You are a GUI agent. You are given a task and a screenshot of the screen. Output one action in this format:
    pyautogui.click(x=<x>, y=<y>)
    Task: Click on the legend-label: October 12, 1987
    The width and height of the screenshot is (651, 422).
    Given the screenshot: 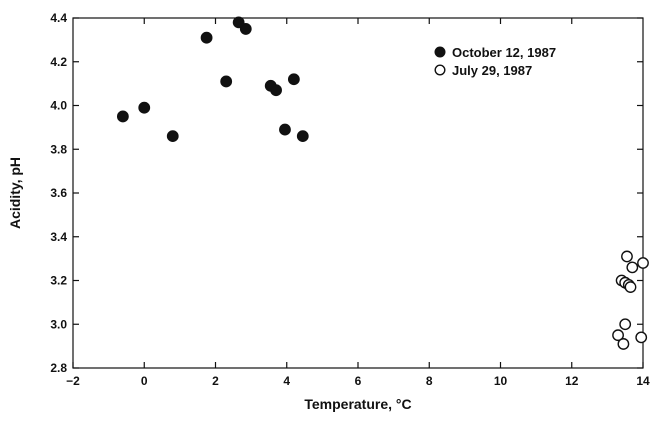 What is the action you would take?
    pyautogui.click(x=504, y=52)
    